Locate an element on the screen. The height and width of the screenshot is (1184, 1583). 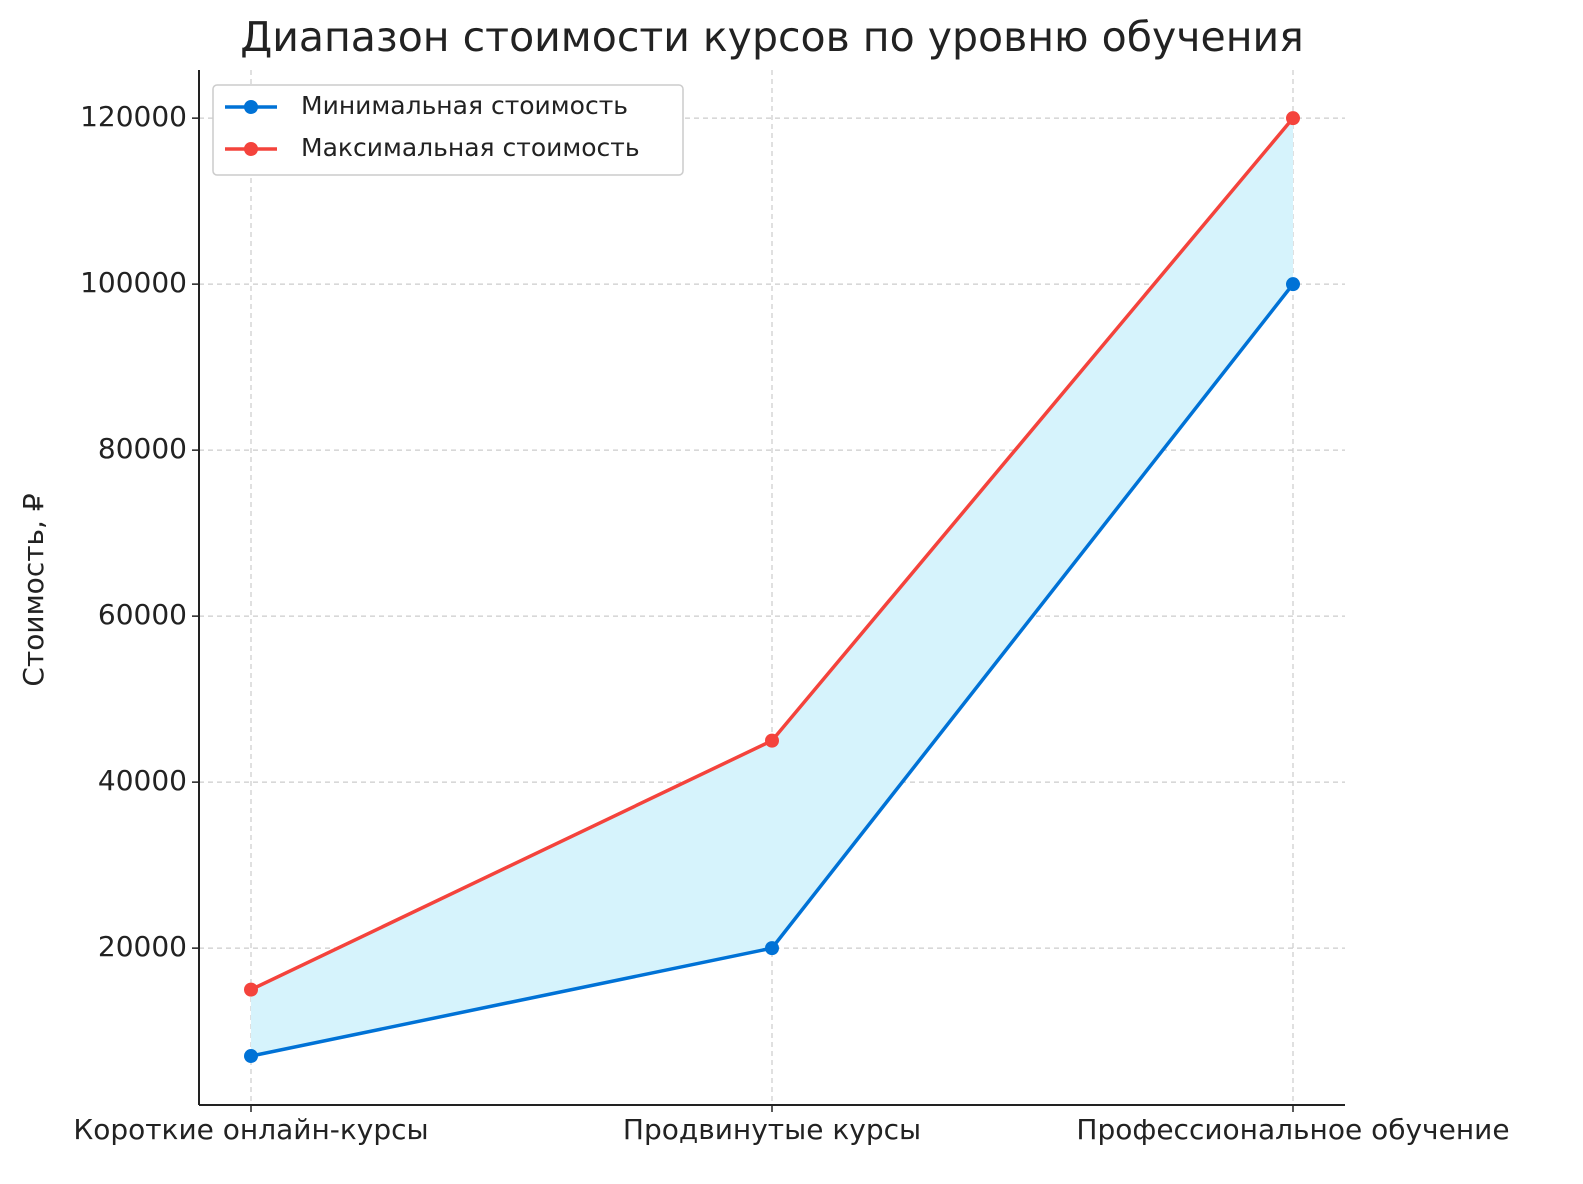
legend-label: Минимальная стоимость is located at coordinates (464, 105).